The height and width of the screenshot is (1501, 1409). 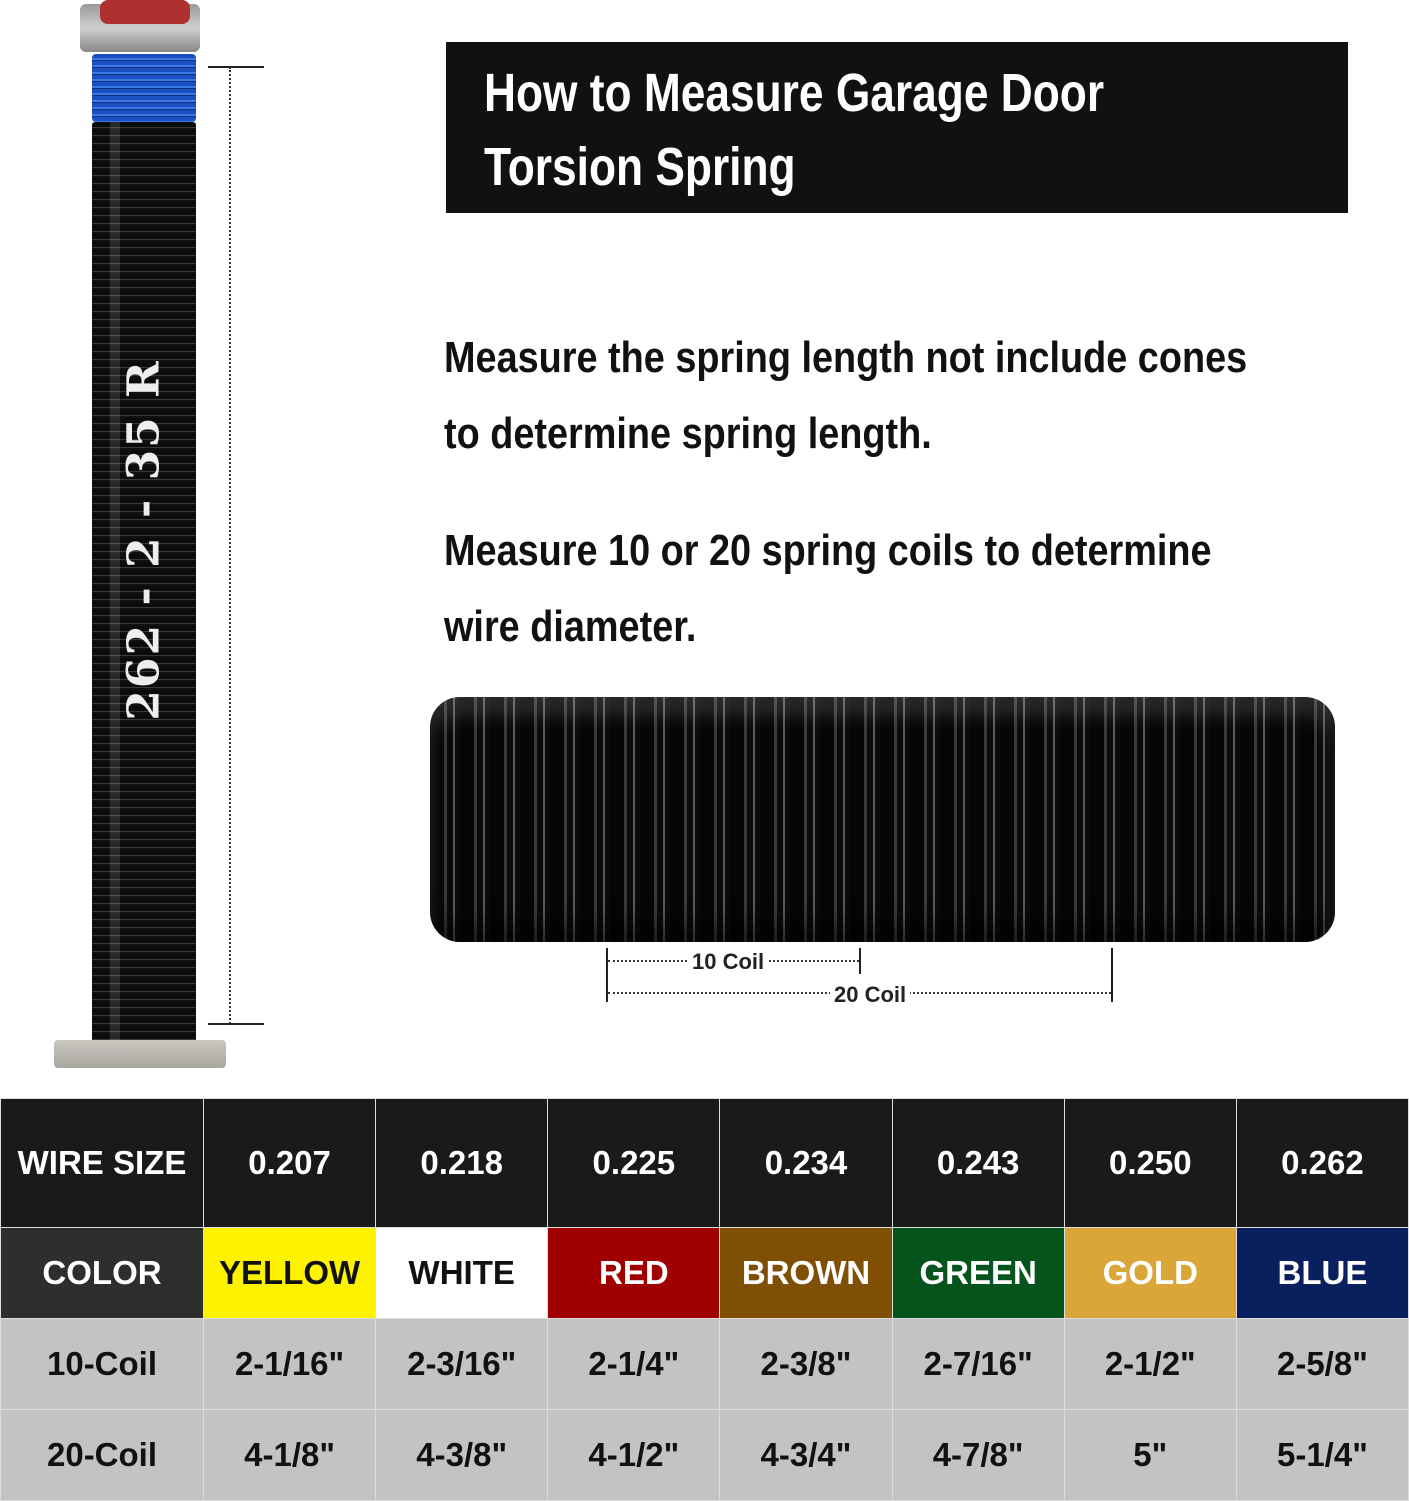 I want to click on title-line: Torsion Spring, so click(x=640, y=167).